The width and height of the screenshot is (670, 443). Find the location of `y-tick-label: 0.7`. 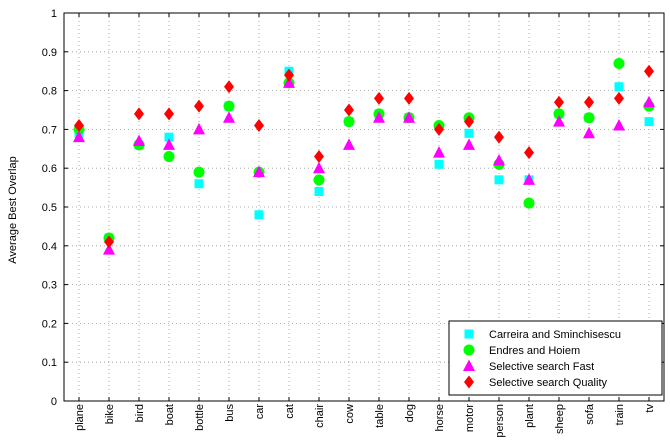

y-tick-label: 0.7 is located at coordinates (49, 130).